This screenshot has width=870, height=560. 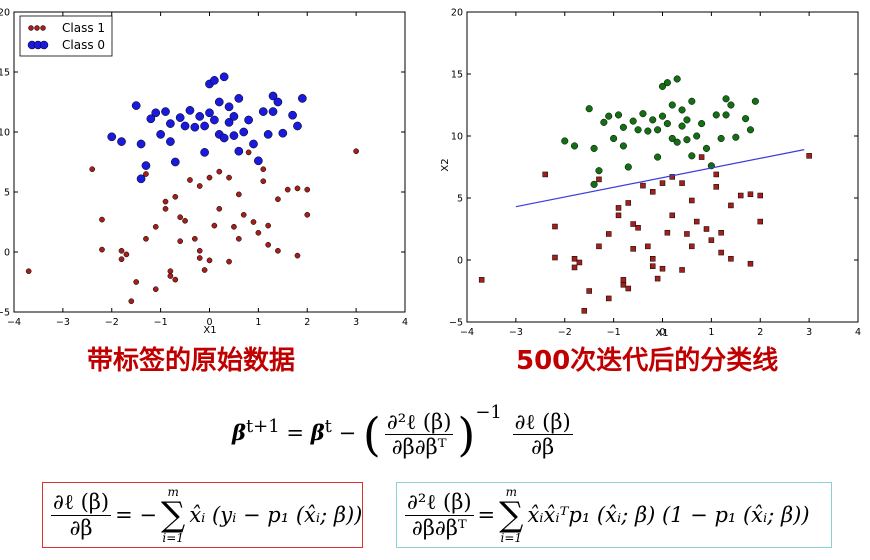 I want to click on y-tick-label: 20, so click(x=457, y=13).